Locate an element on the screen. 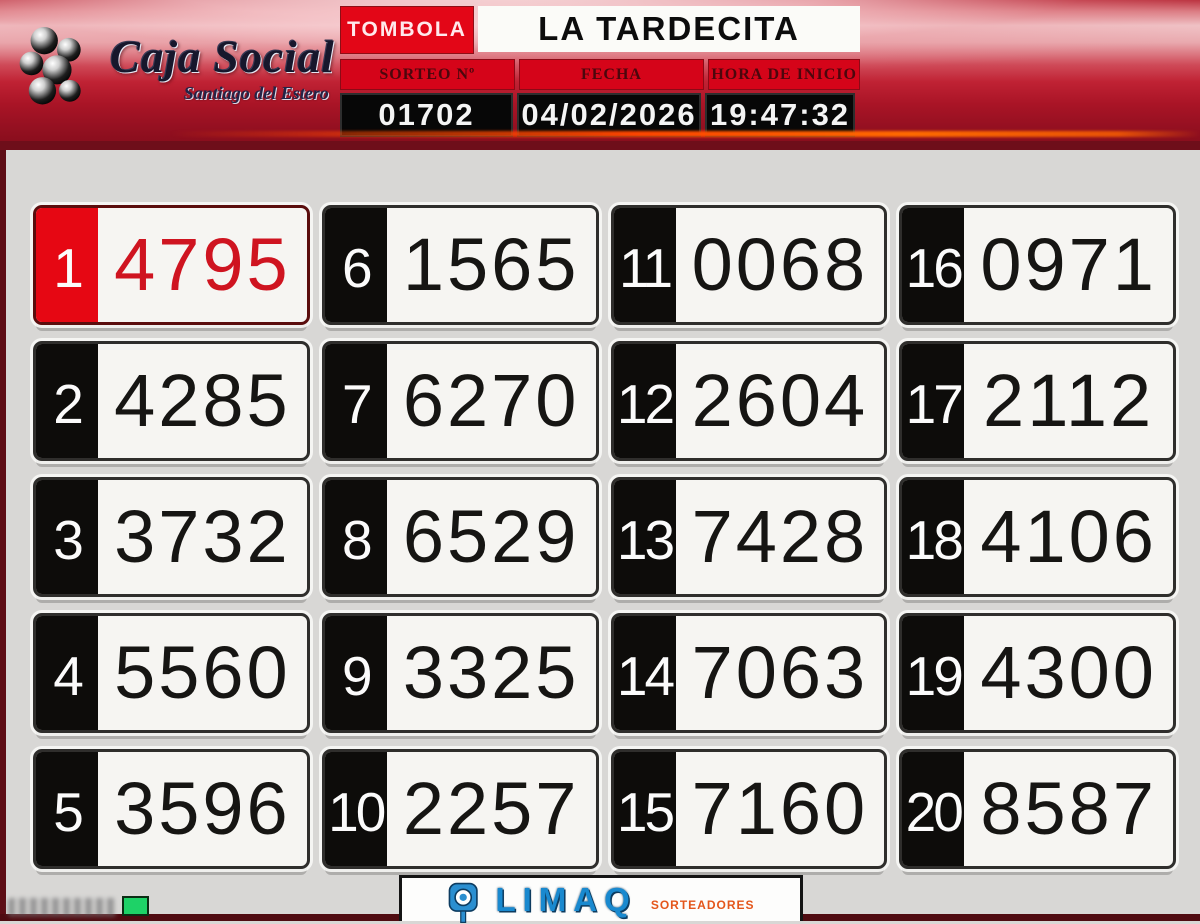 Image resolution: width=1200 pixels, height=924 pixels. result-position: 10 is located at coordinates (355, 809).